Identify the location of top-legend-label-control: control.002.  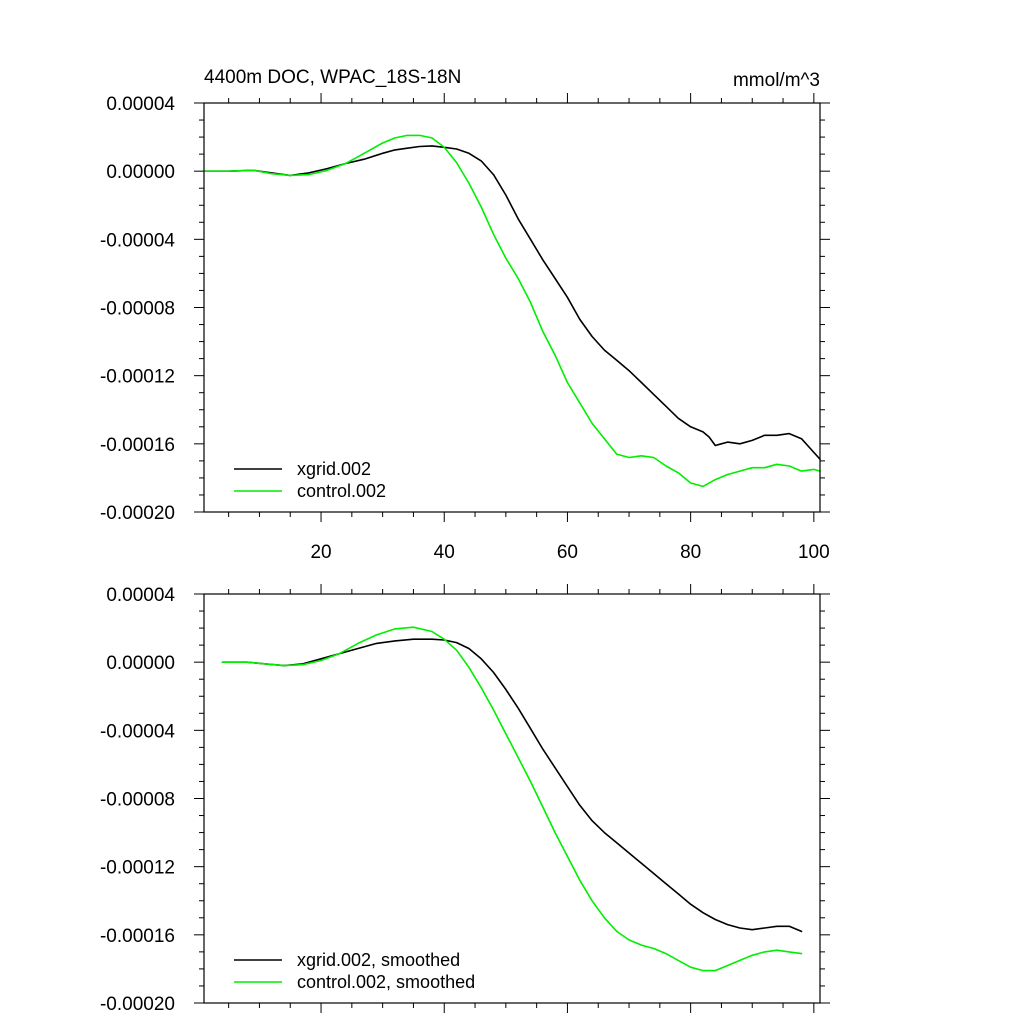
(341, 491).